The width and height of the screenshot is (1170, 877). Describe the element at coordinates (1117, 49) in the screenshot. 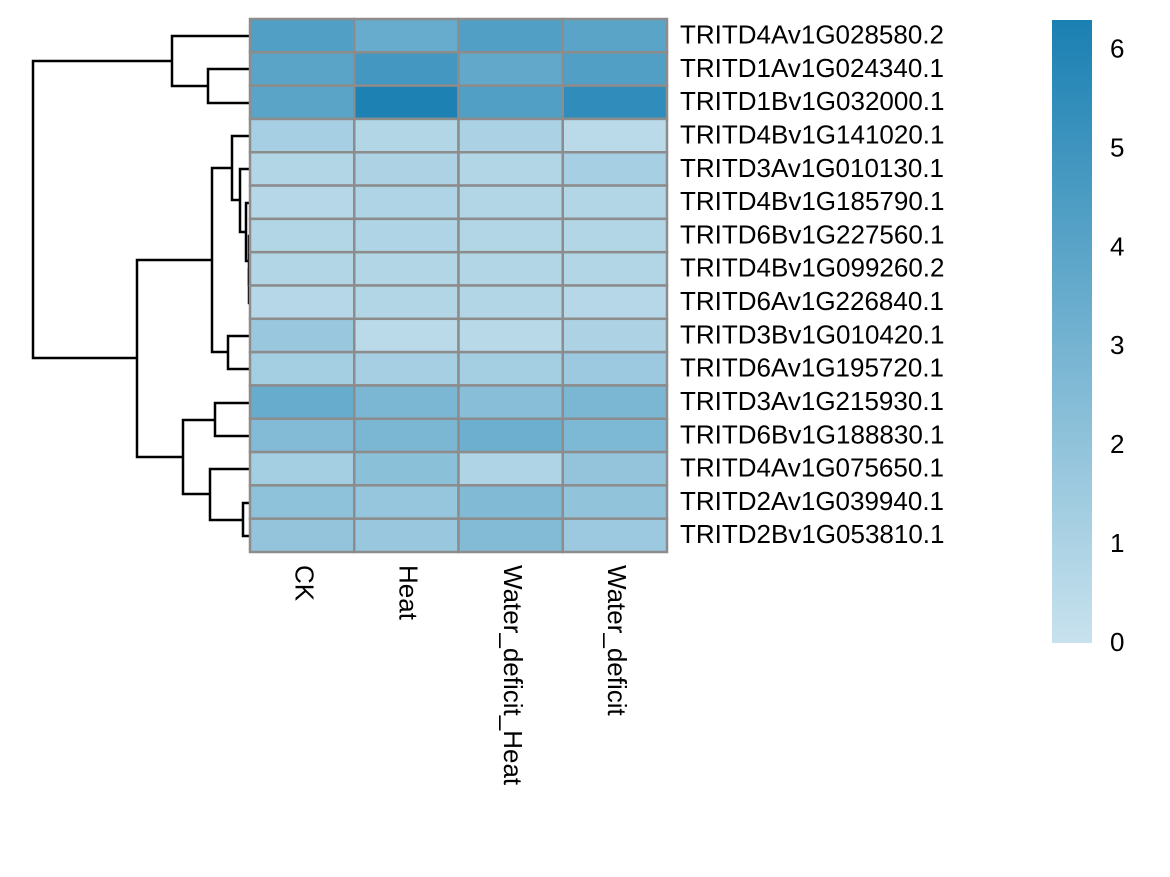

I see `colorbar-tick-label: 6` at that location.